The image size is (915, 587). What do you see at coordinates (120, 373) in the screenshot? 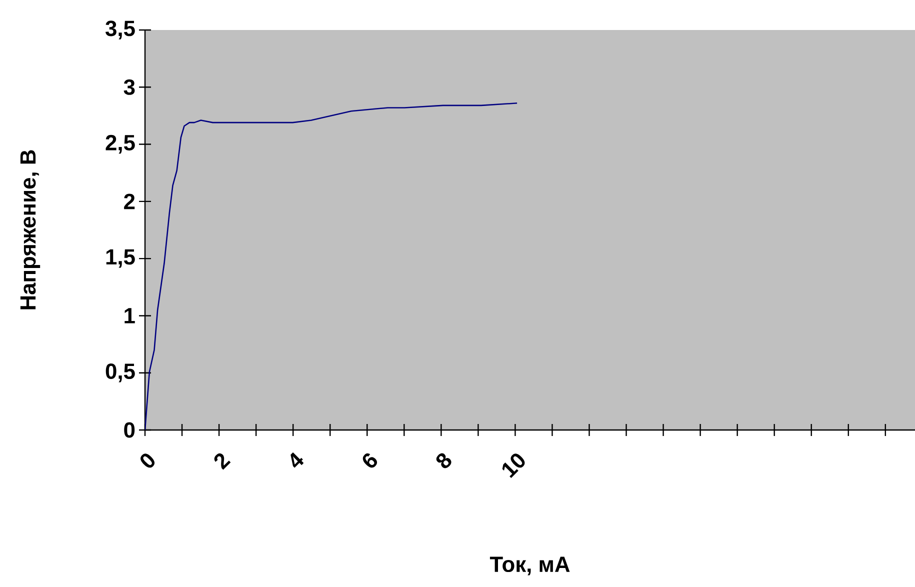
I see `y-tick-label: 0,5` at bounding box center [120, 373].